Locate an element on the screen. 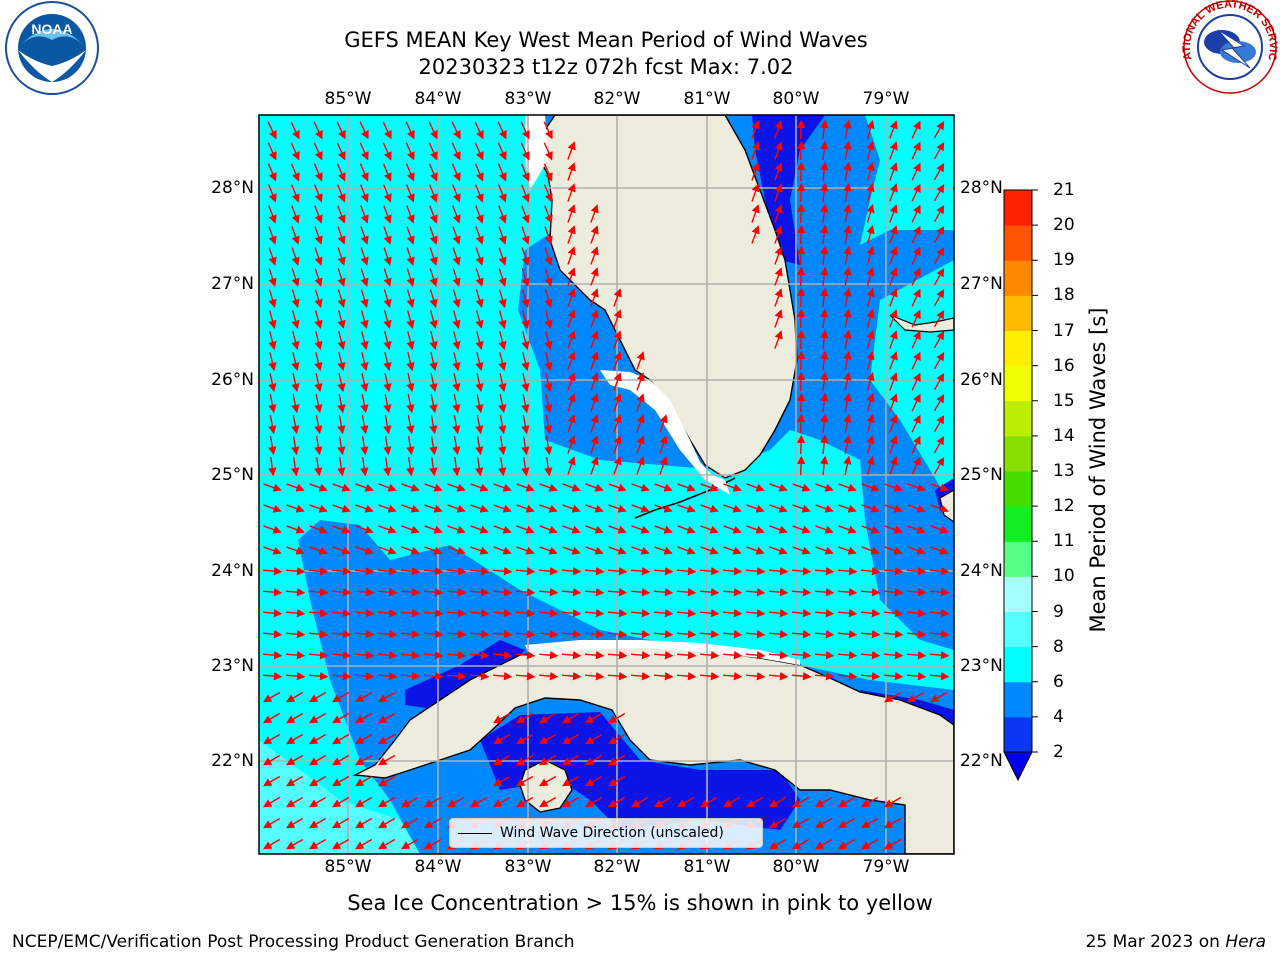 The height and width of the screenshot is (960, 1280). lon-tick-bottom: 84°W is located at coordinates (438, 867).